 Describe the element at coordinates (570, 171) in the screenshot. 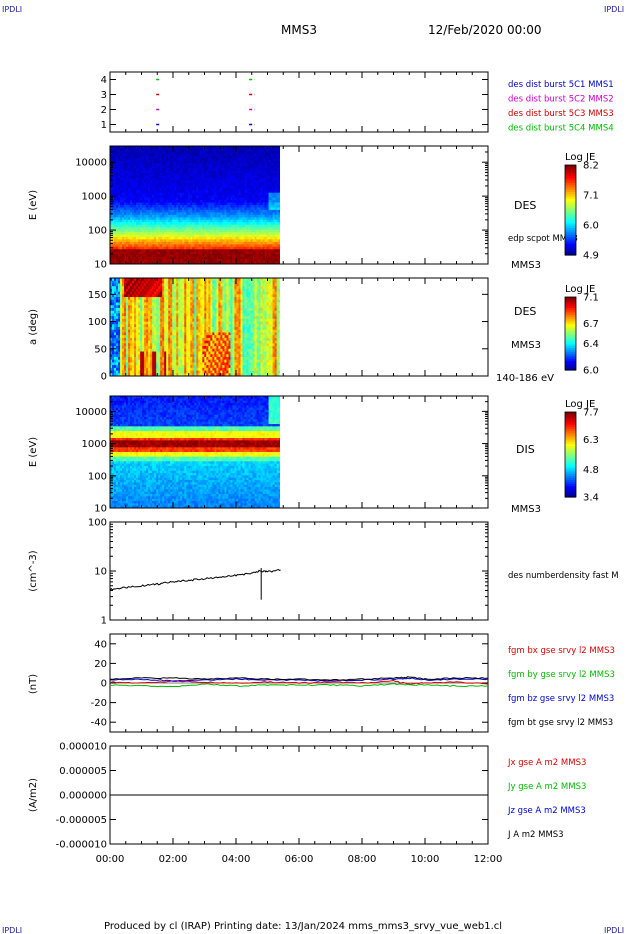

I see `colorbar-swatch` at that location.